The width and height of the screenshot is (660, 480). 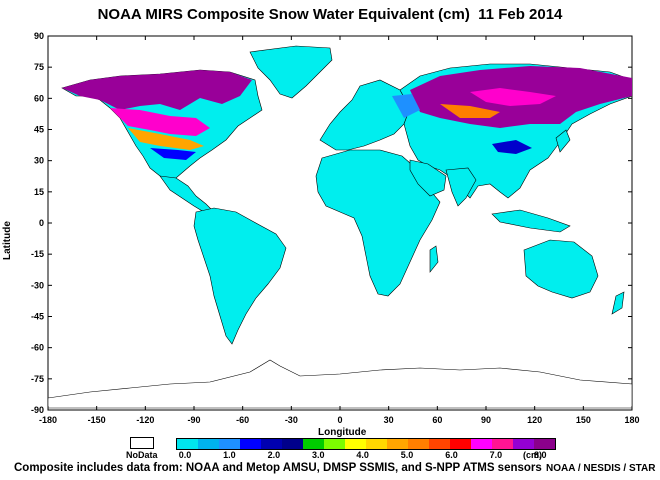 I want to click on legend-nodata-label: NoData, so click(x=142, y=455).